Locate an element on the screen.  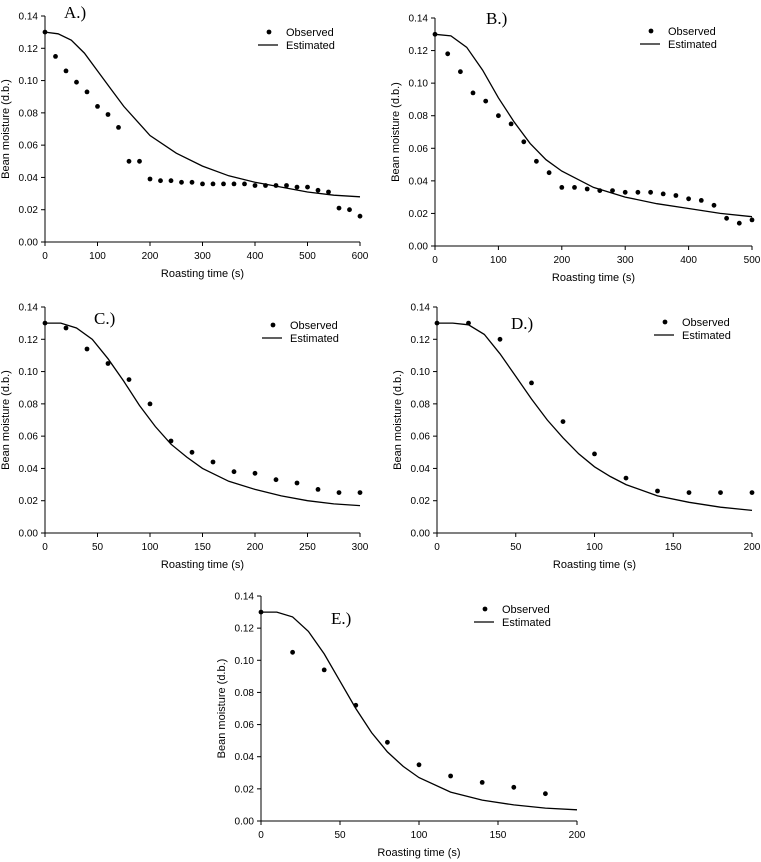
x-tick-label: 500 is located at coordinates (307, 256).